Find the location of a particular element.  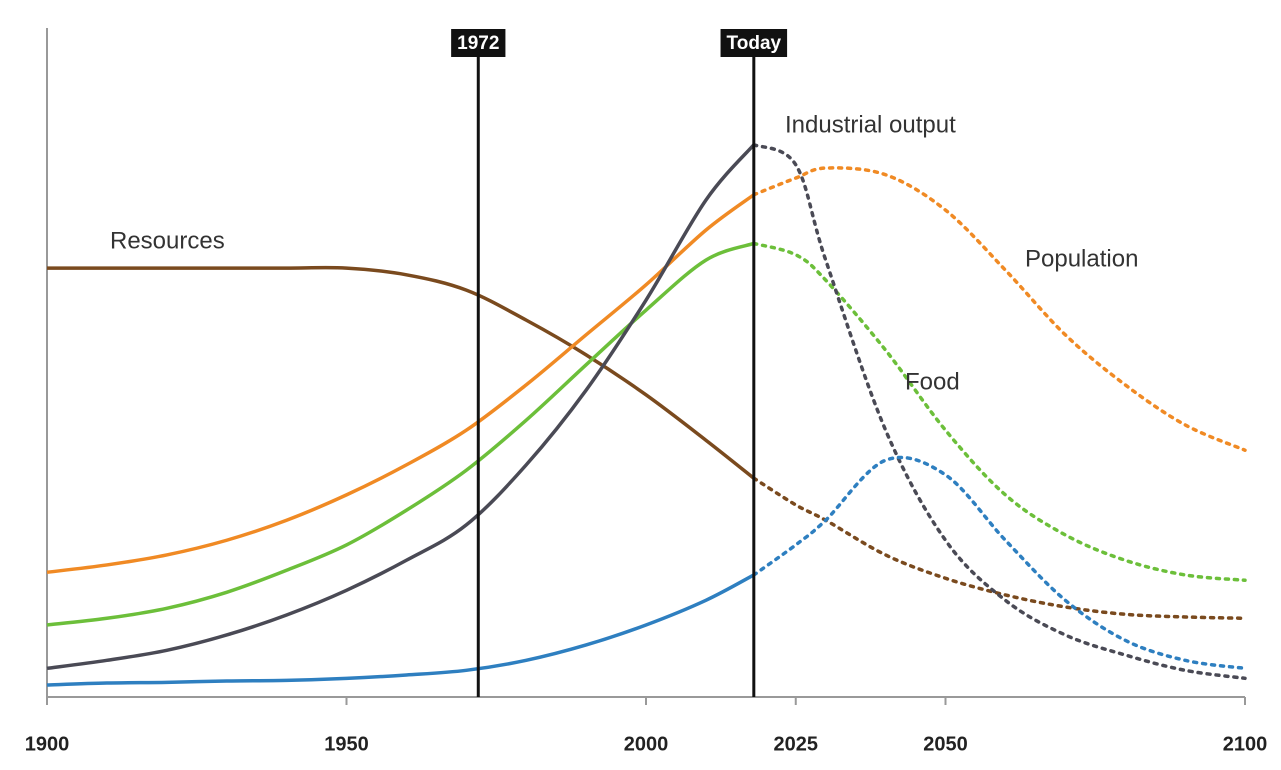

marker-label: Today is located at coordinates (754, 43).